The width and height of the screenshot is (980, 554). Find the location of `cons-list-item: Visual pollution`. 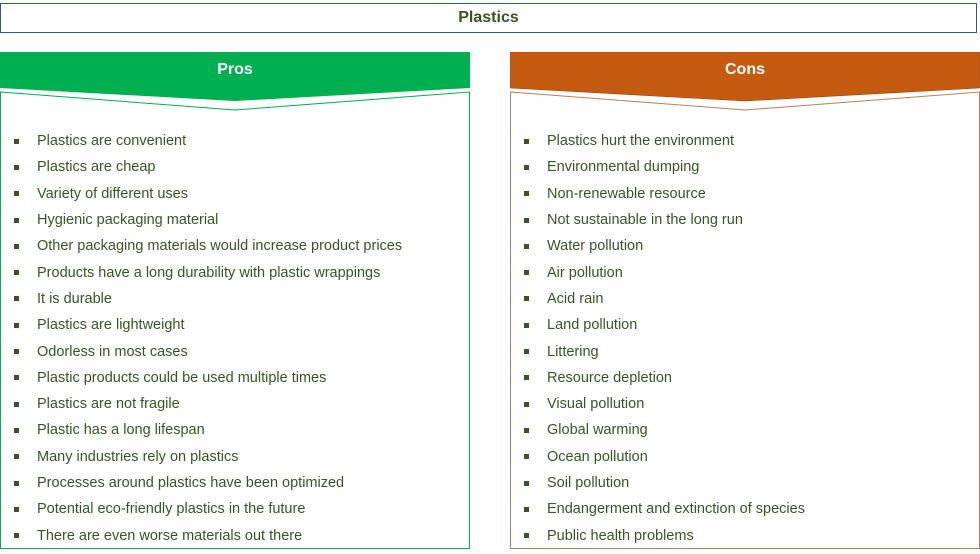

cons-list-item: Visual pollution is located at coordinates (657, 404).